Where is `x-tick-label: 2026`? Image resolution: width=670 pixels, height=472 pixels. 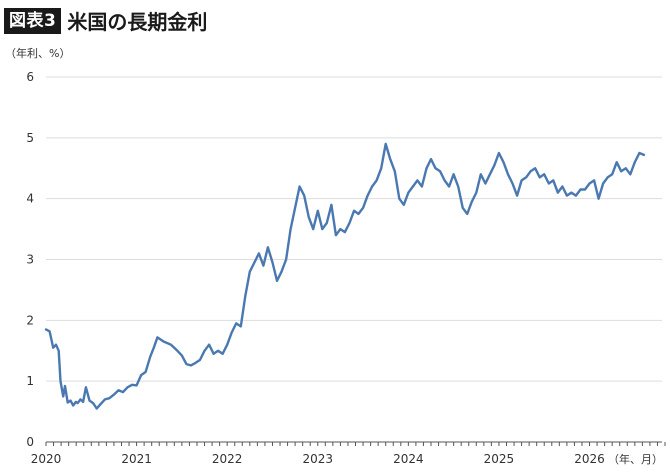 x-tick-label: 2026 is located at coordinates (589, 459).